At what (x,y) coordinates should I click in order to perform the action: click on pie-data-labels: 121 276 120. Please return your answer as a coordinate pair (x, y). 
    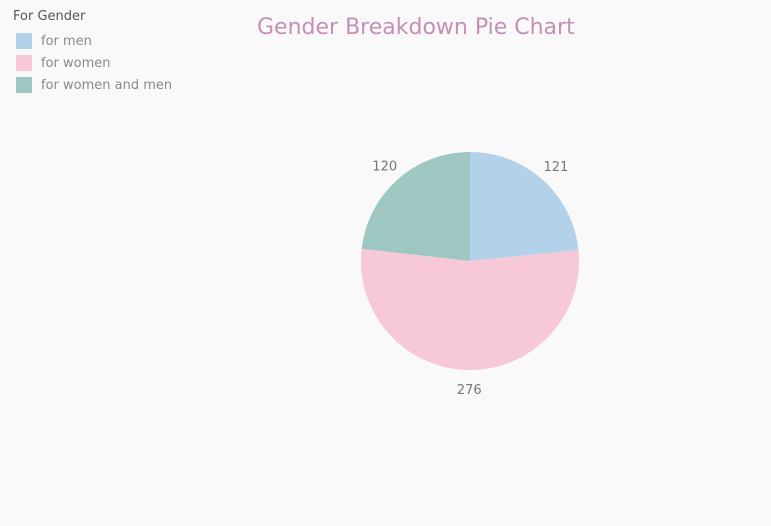
    Looking at the image, I should click on (470, 279).